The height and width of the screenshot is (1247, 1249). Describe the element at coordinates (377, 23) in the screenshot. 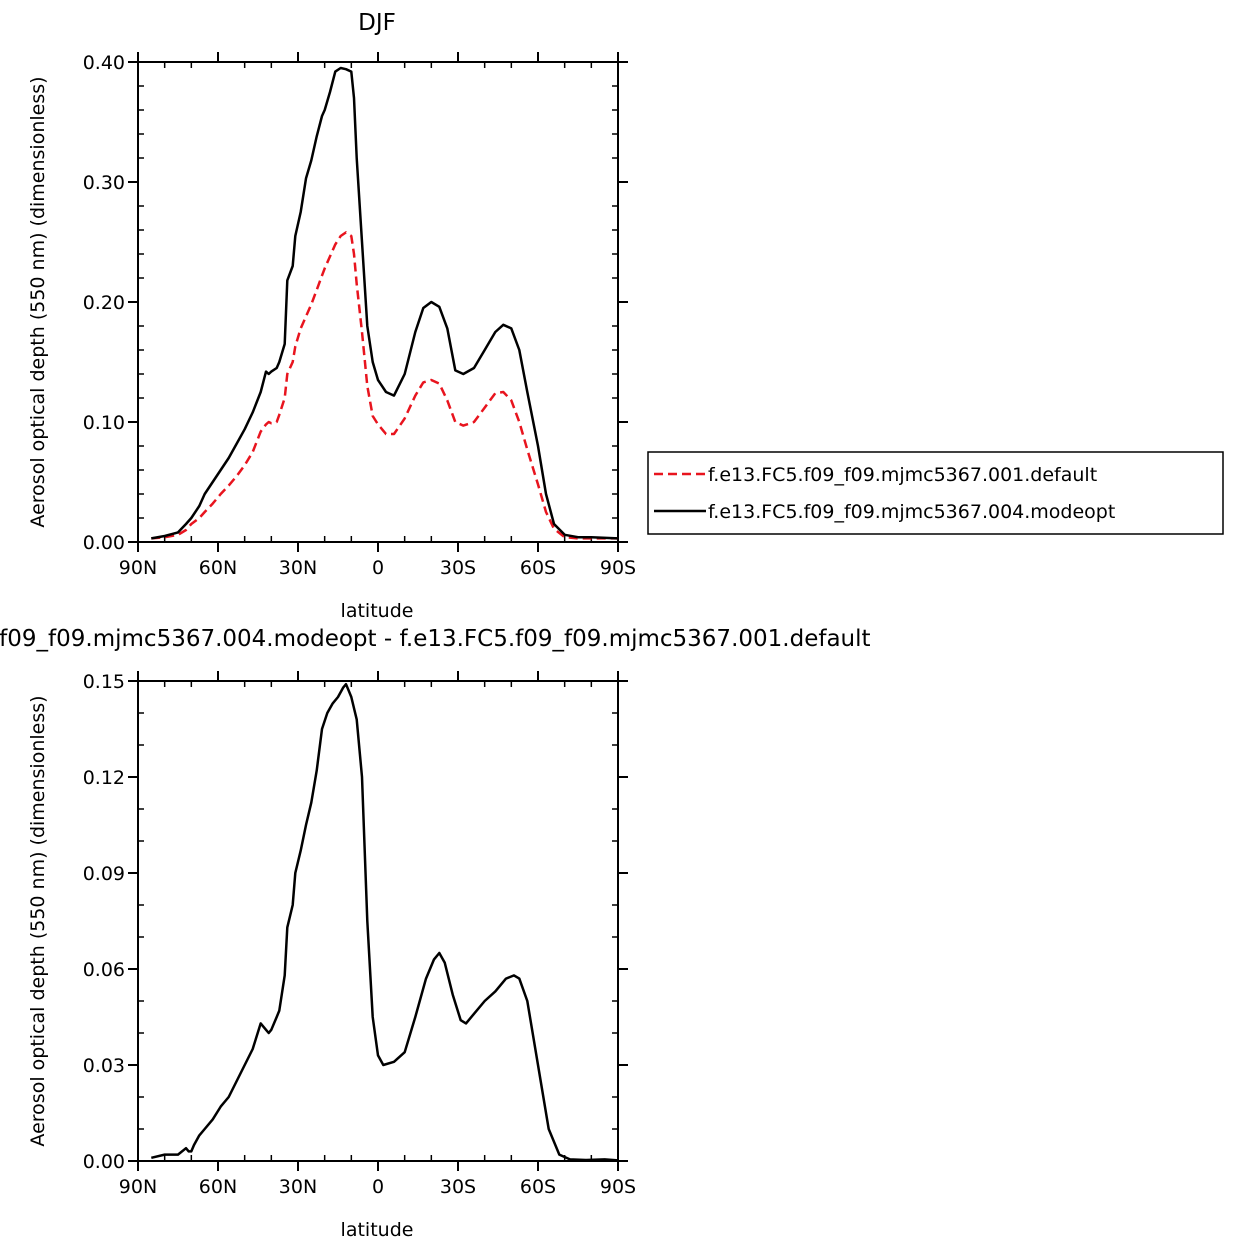

I see `top-chart-title: DJF` at that location.